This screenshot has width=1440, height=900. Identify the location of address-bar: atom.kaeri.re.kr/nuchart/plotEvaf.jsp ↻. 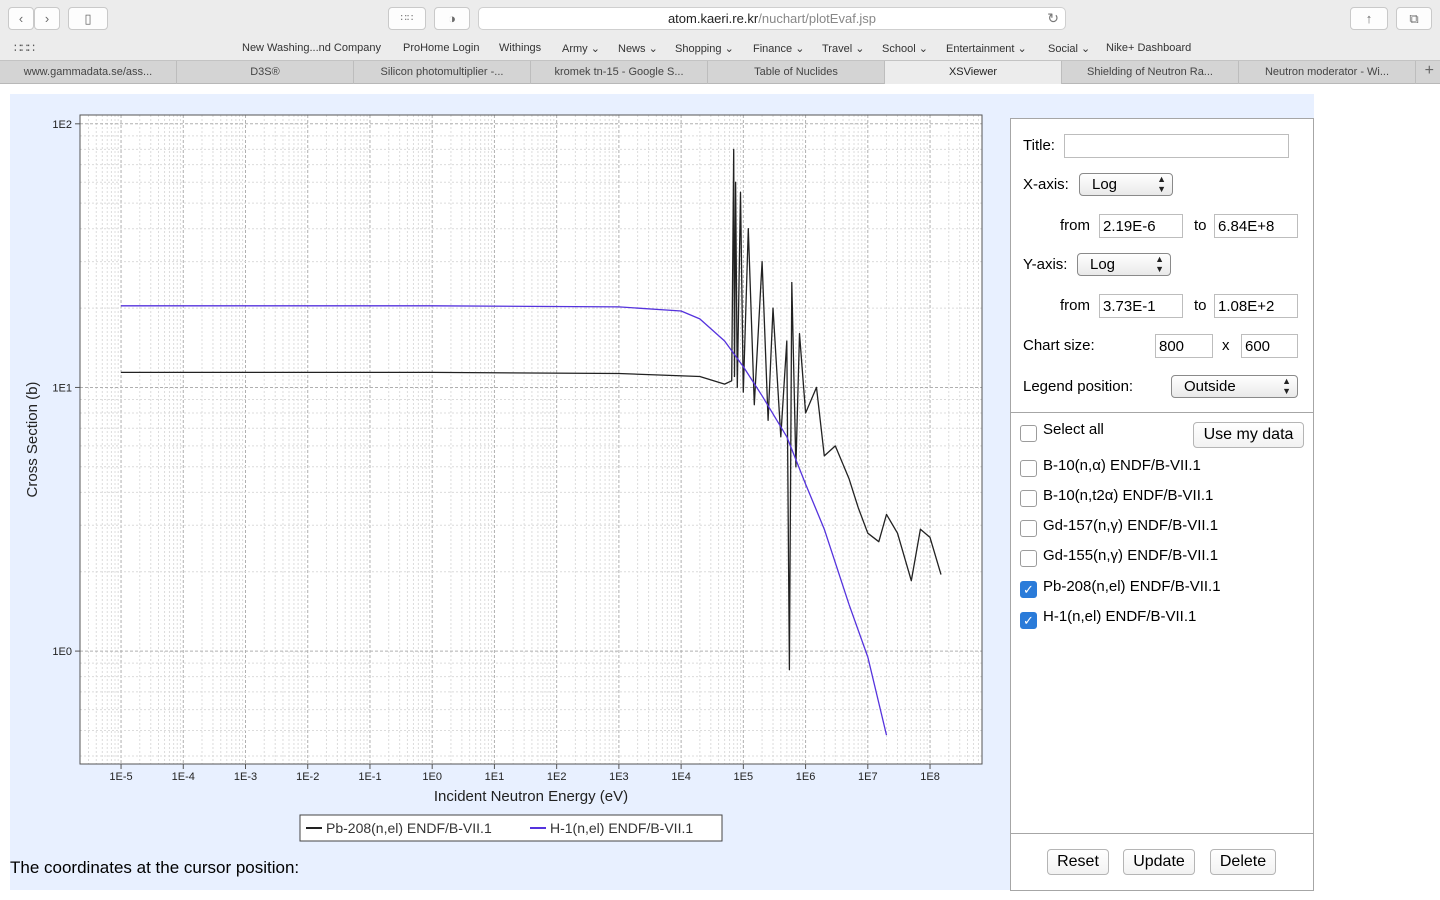
(772, 18).